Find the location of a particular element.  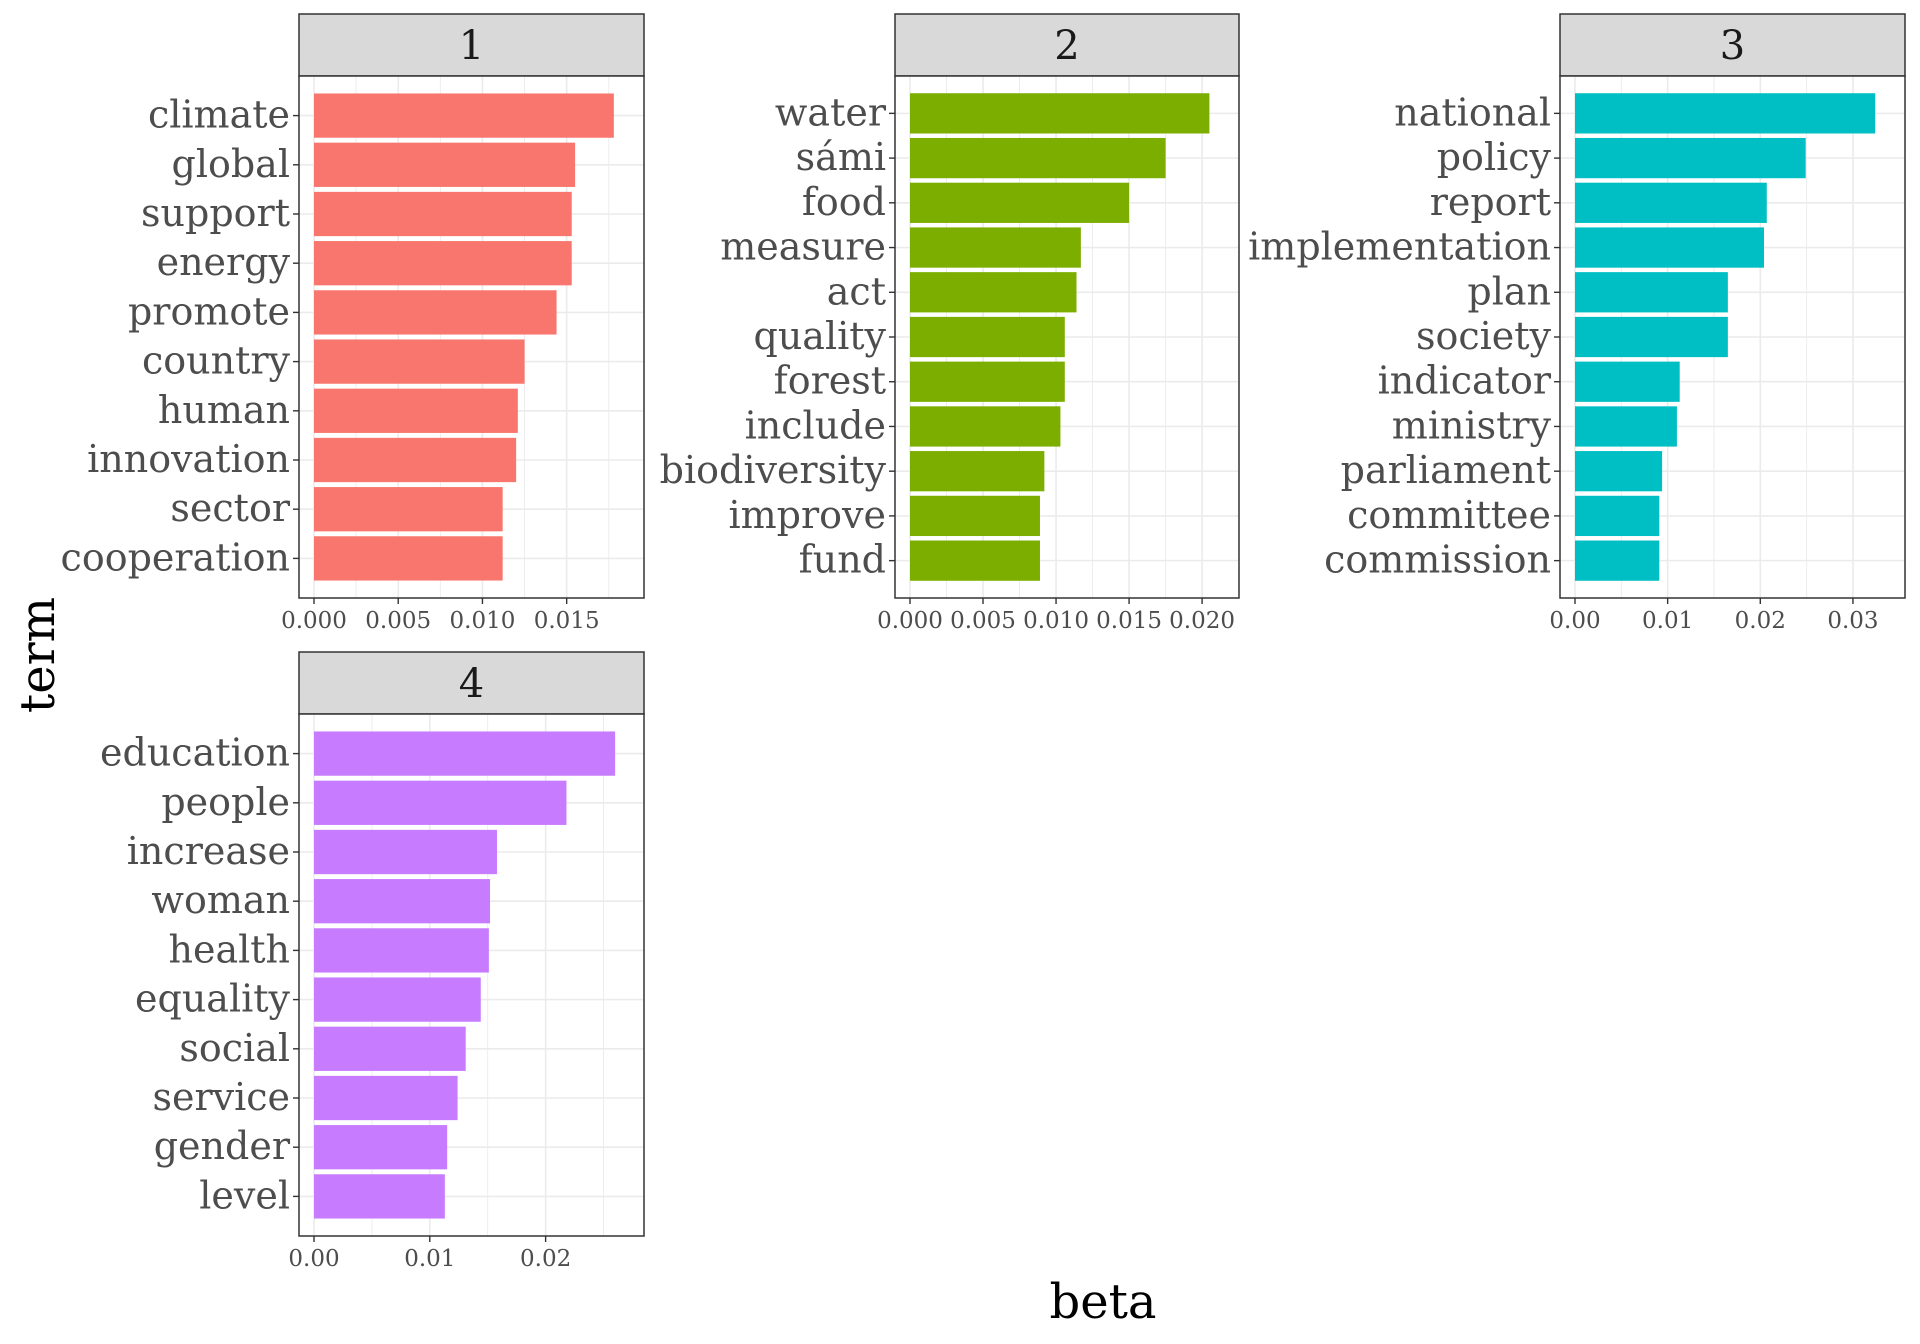

bar-social is located at coordinates (390, 1048).